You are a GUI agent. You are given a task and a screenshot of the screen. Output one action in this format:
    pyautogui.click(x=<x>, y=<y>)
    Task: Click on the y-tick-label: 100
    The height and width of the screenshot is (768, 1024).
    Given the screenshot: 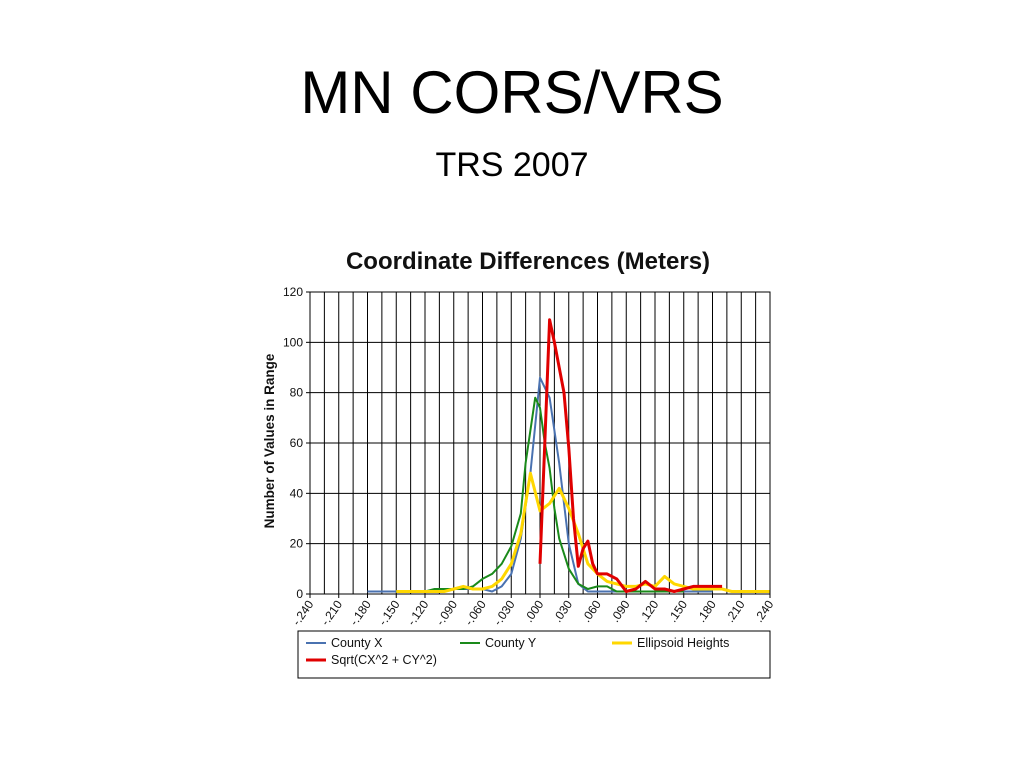 What is the action you would take?
    pyautogui.click(x=293, y=342)
    